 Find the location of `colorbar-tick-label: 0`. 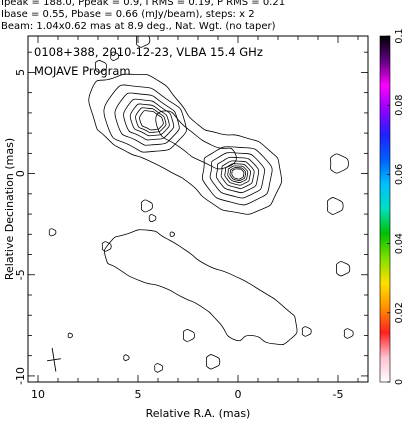

colorbar-tick-label: 0 is located at coordinates (399, 382).